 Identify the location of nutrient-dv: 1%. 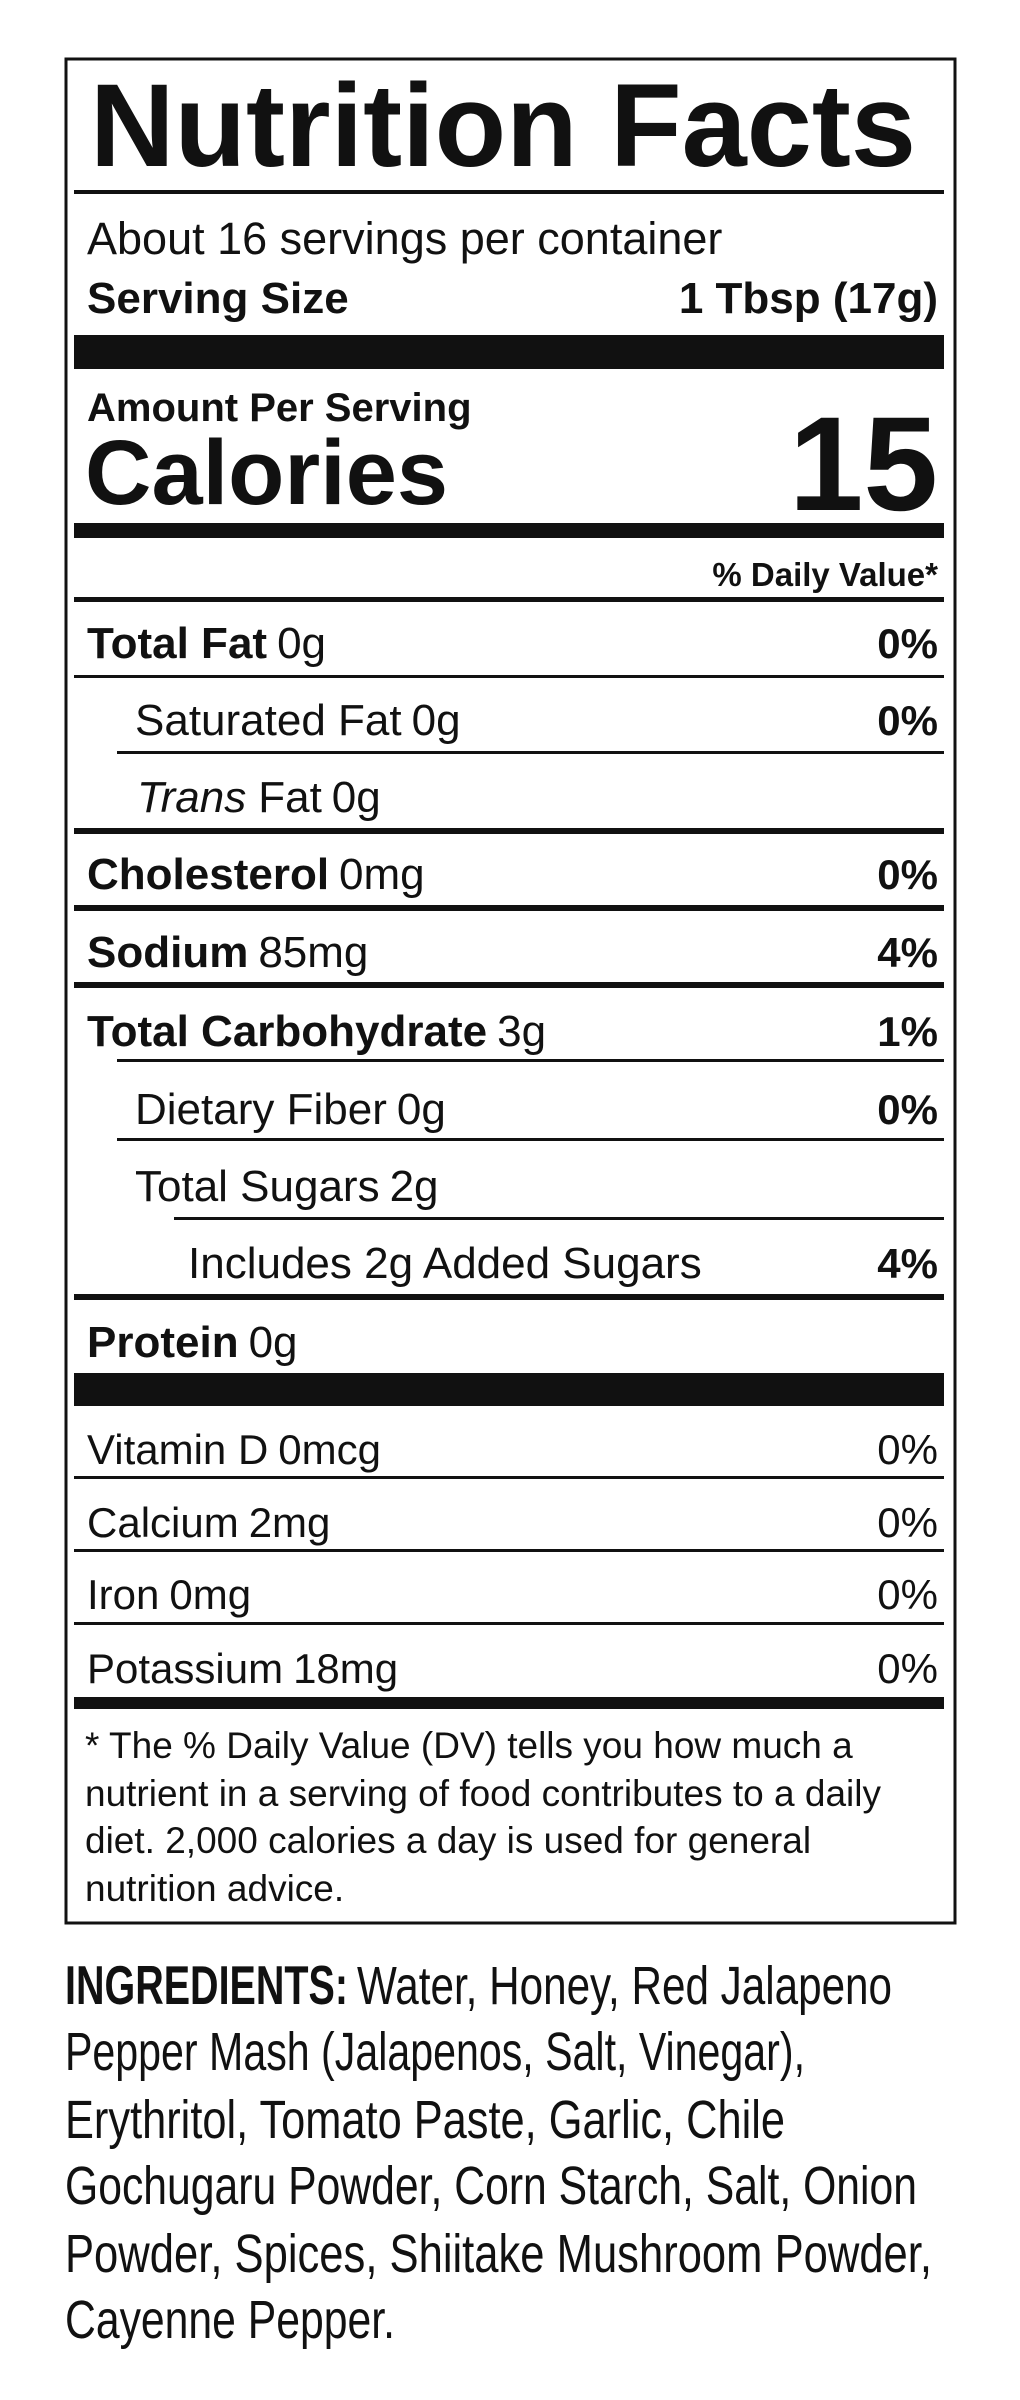
(907, 1031).